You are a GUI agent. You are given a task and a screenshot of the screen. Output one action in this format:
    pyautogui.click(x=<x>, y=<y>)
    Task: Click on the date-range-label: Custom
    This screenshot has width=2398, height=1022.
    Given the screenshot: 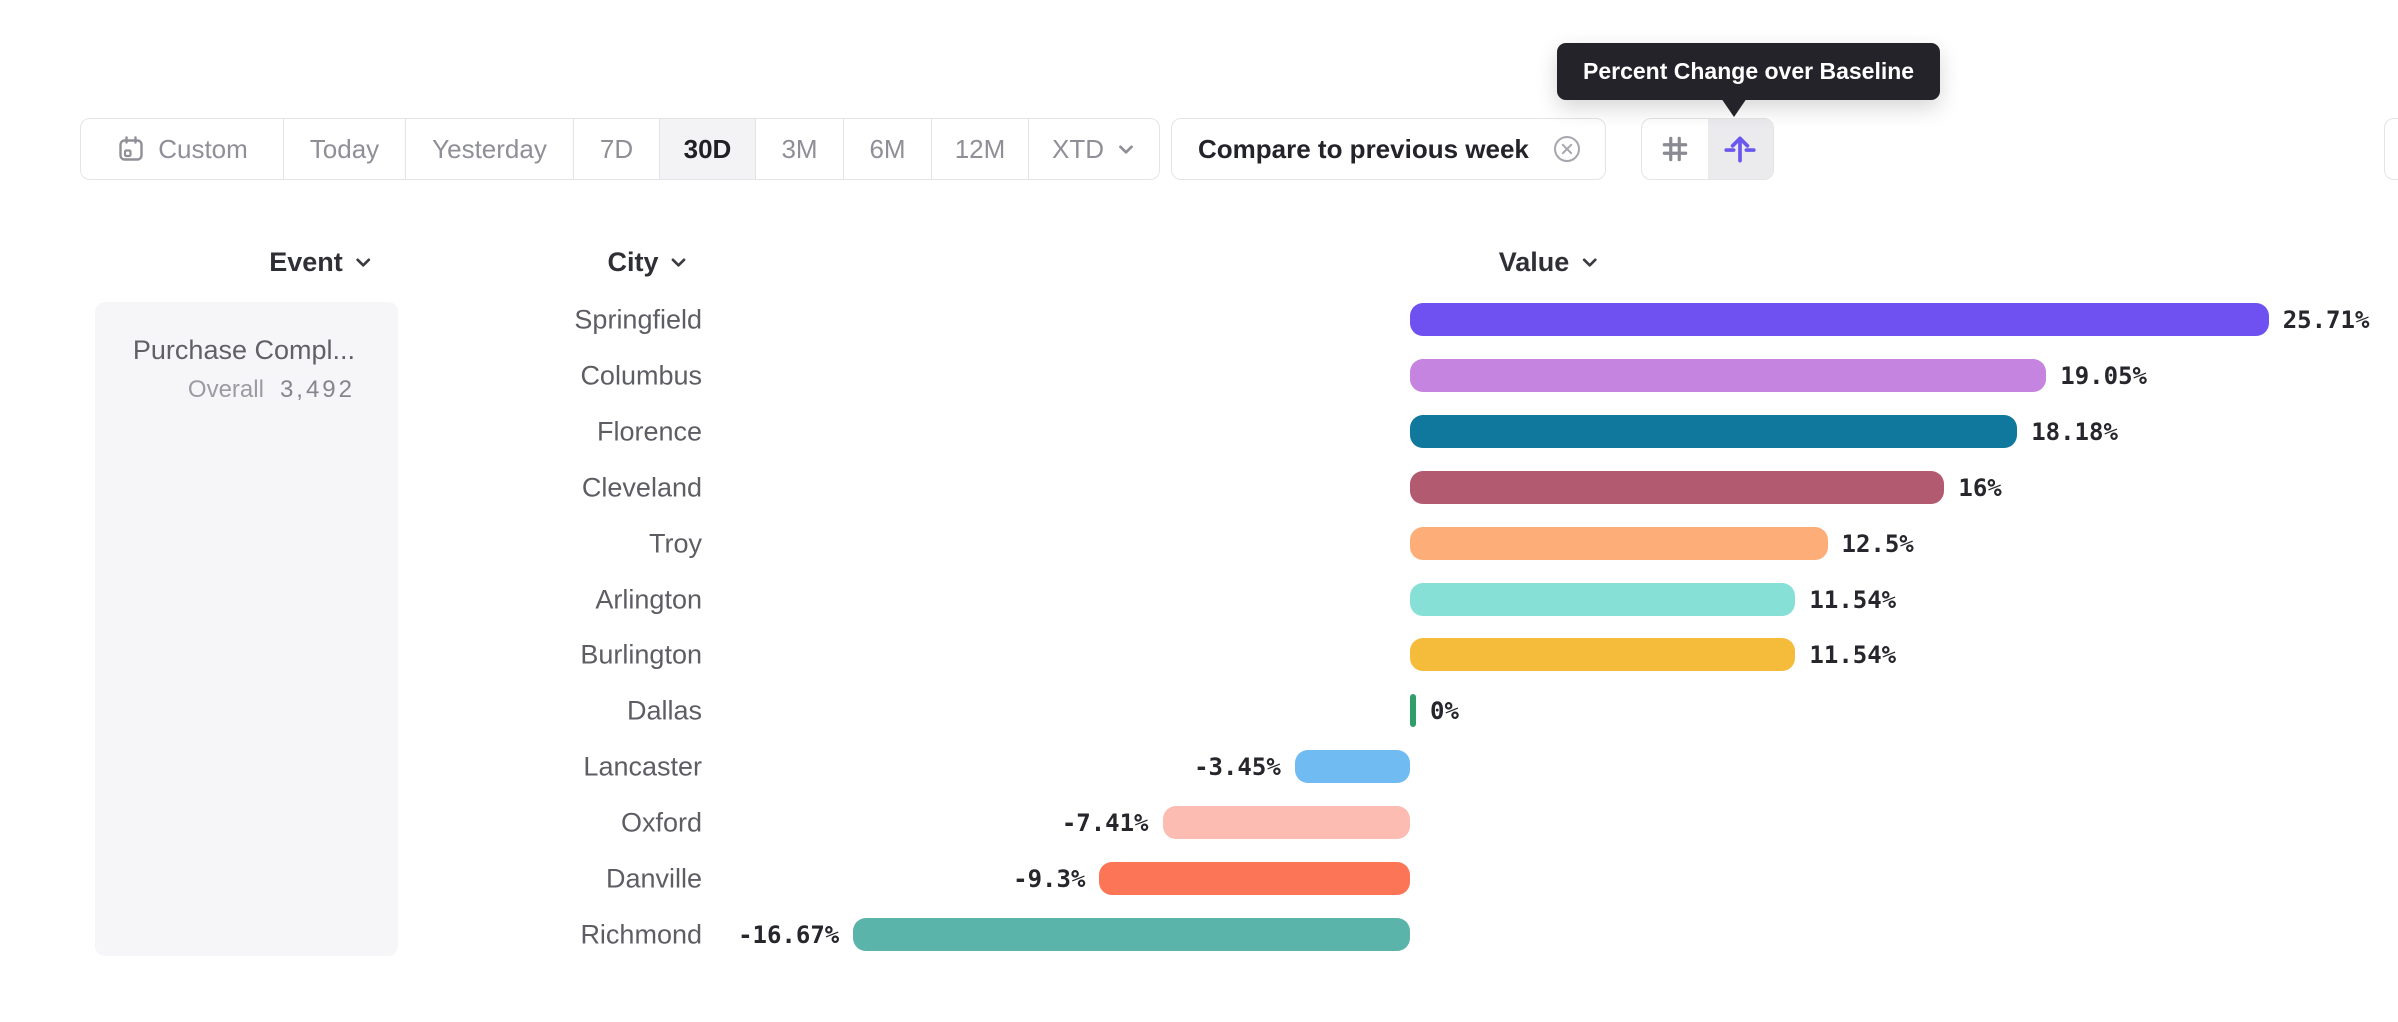 What is the action you would take?
    pyautogui.click(x=203, y=148)
    